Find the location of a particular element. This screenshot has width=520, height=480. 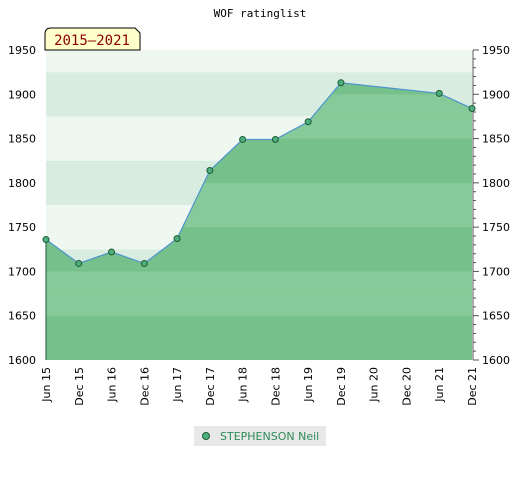

legend-marker-icon is located at coordinates (206, 436).